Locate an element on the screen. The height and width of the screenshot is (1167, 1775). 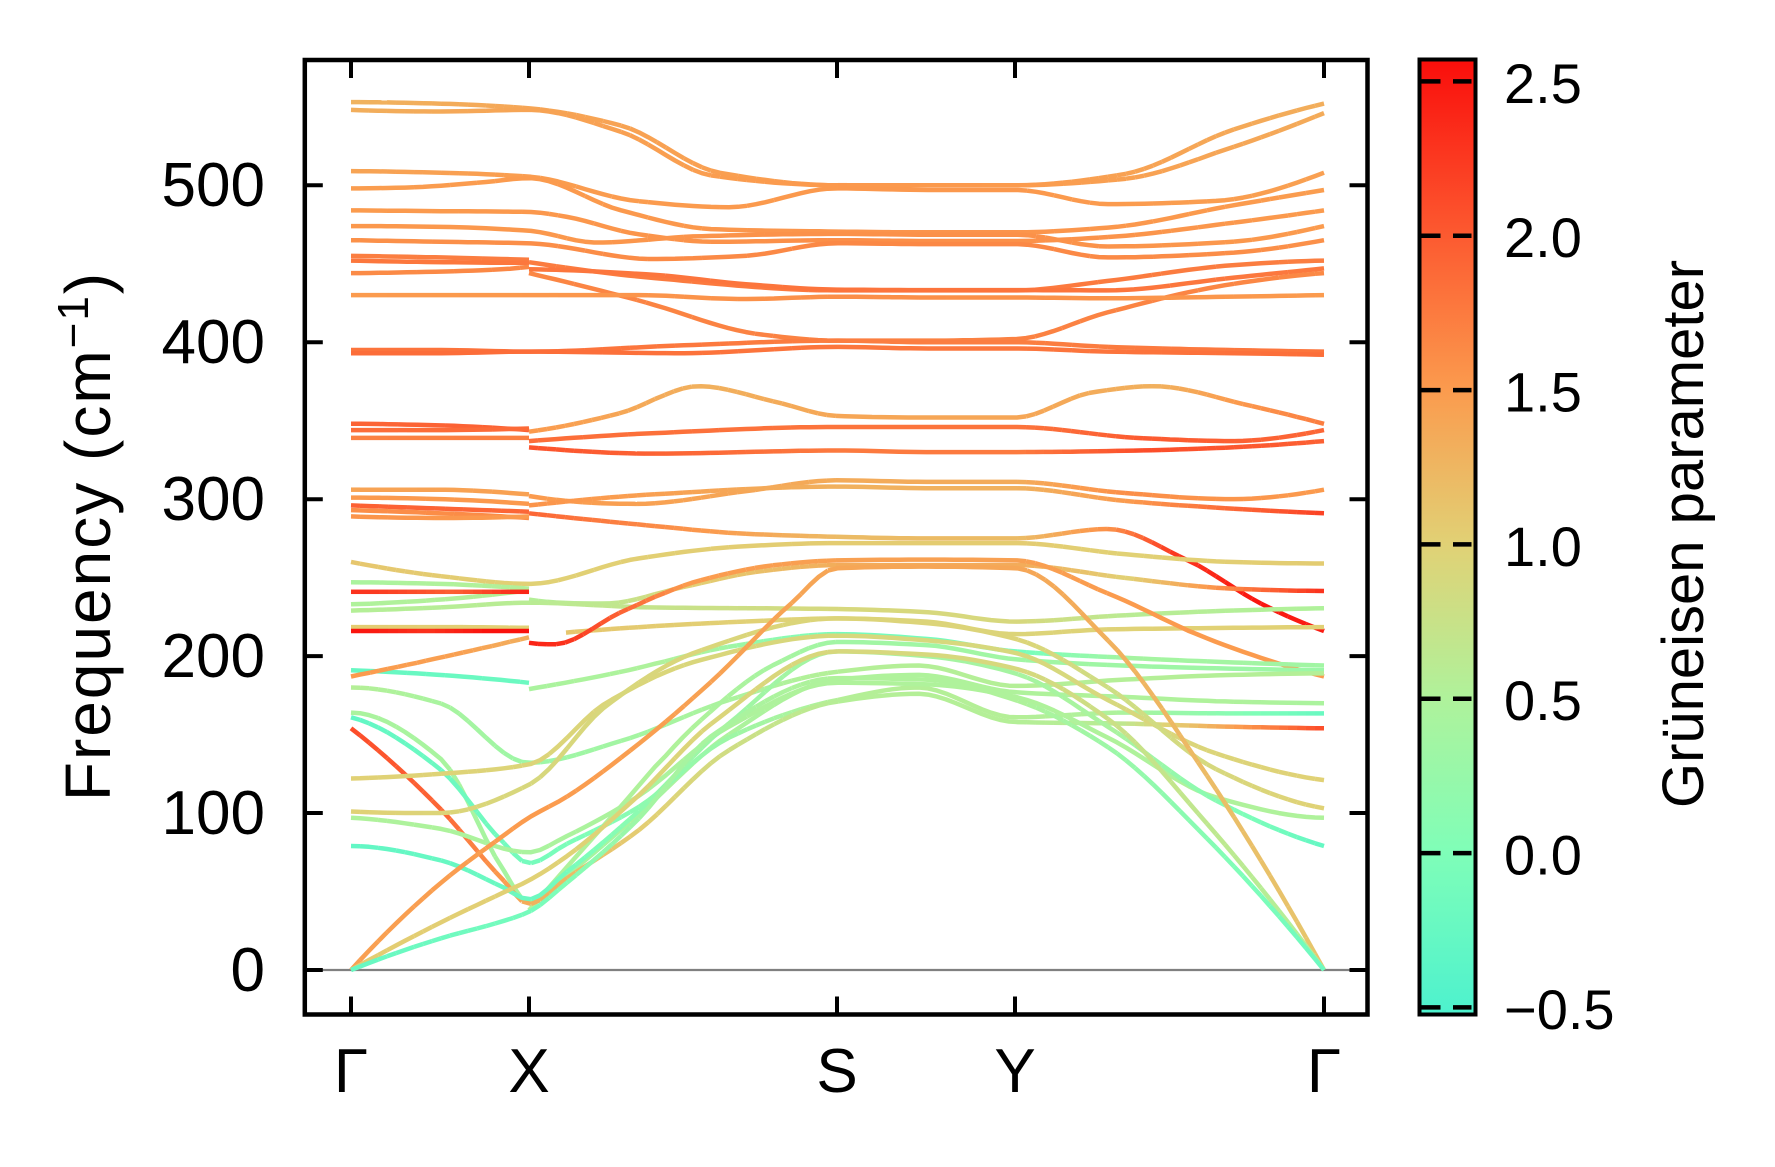
svg-text: 200 is located at coordinates (213, 656).